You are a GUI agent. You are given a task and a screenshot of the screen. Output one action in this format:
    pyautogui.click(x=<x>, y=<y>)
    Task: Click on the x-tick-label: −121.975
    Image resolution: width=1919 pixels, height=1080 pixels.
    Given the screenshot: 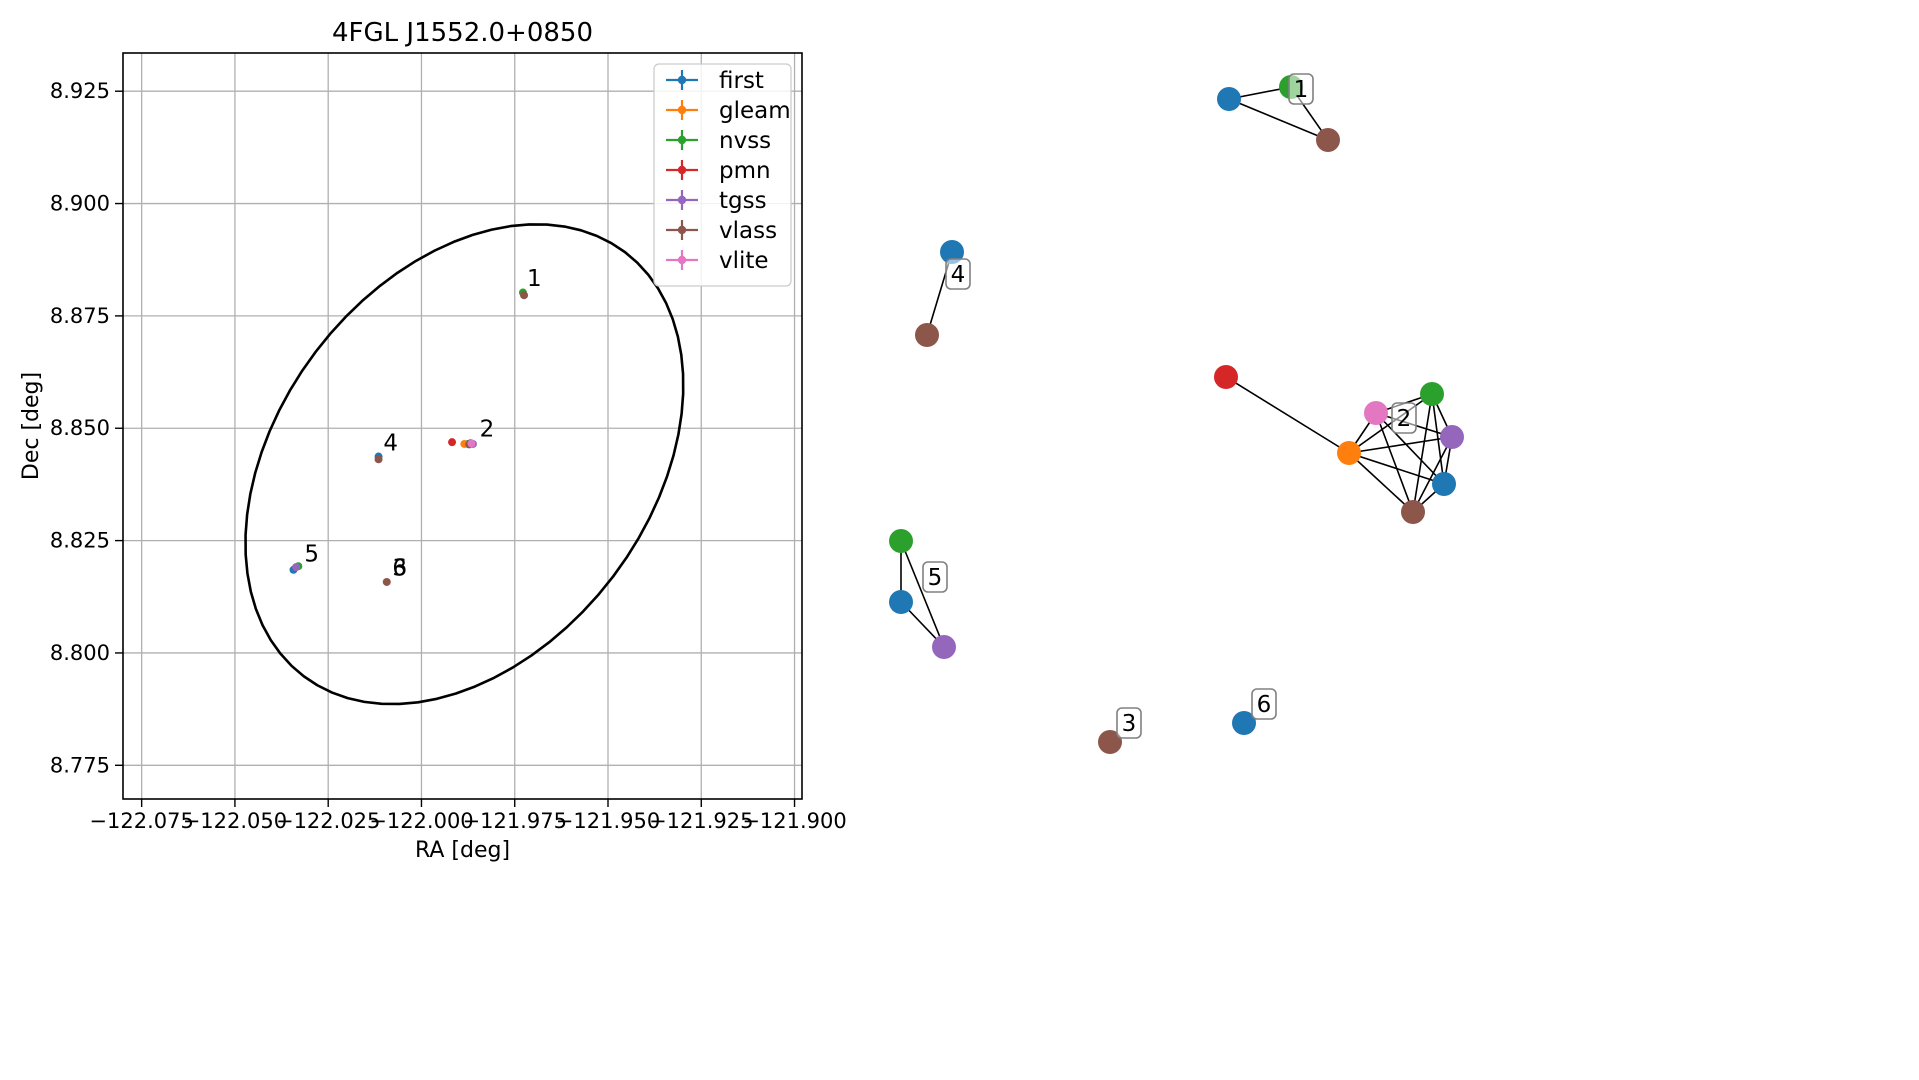 What is the action you would take?
    pyautogui.click(x=515, y=821)
    